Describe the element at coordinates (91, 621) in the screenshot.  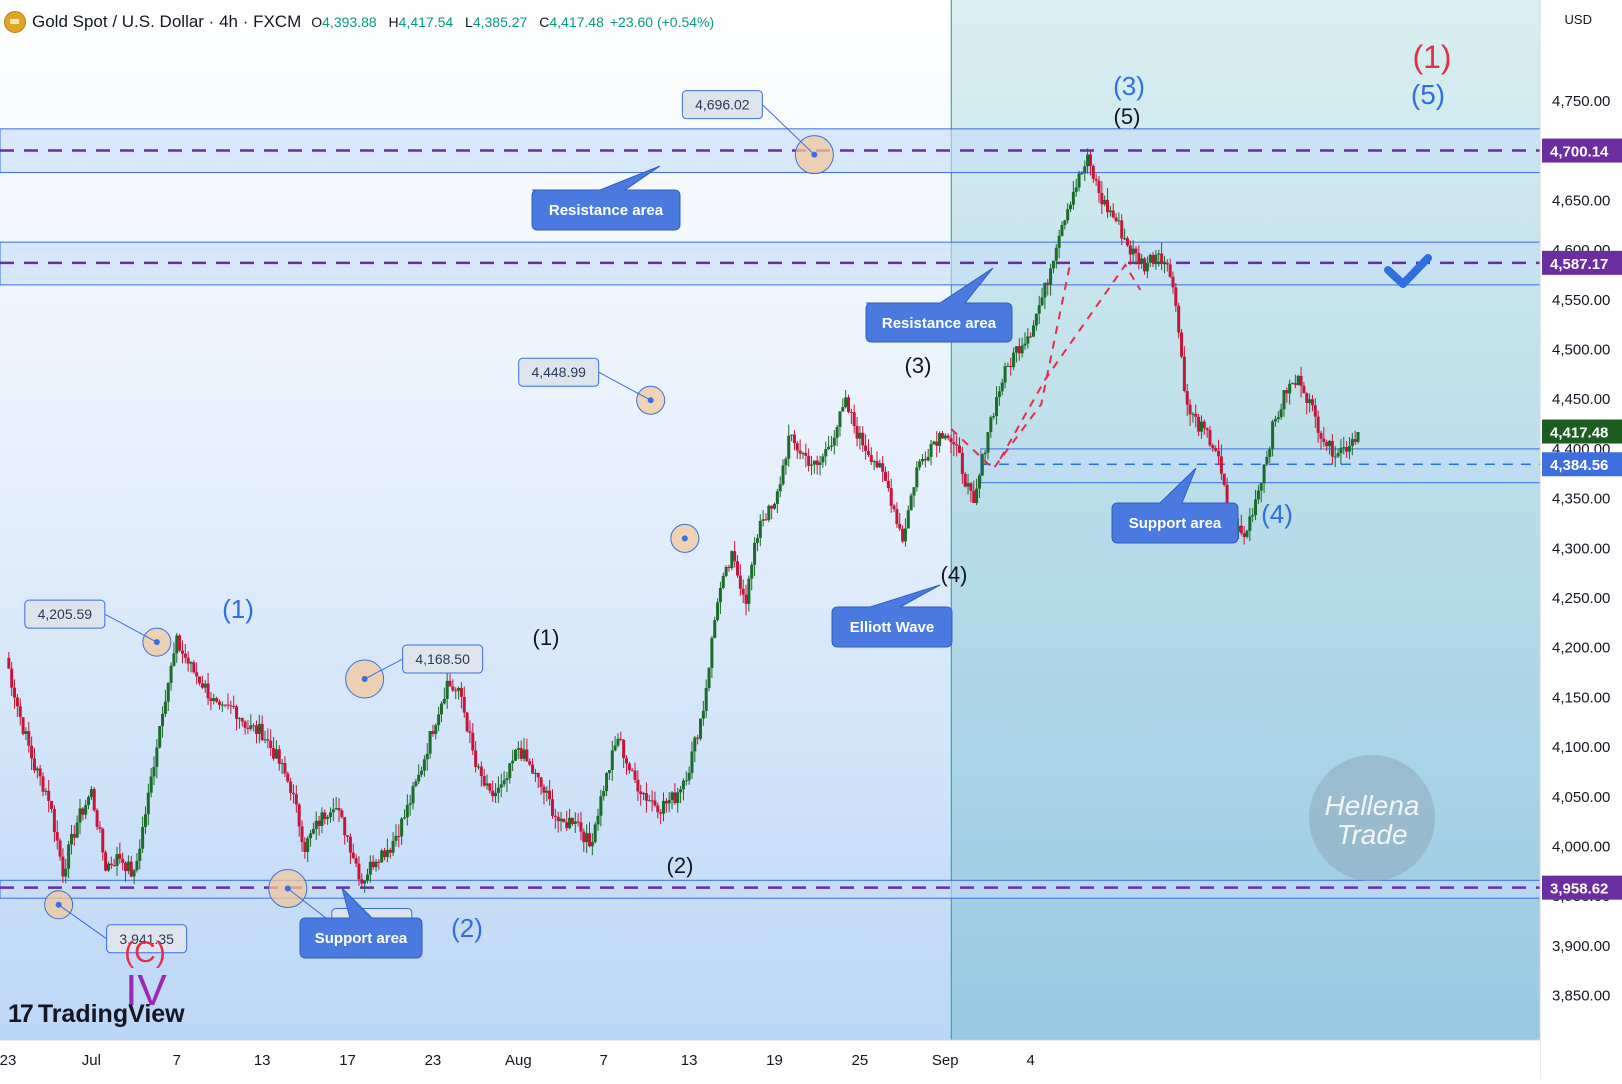
I see `price-callout: 4,205.59` at that location.